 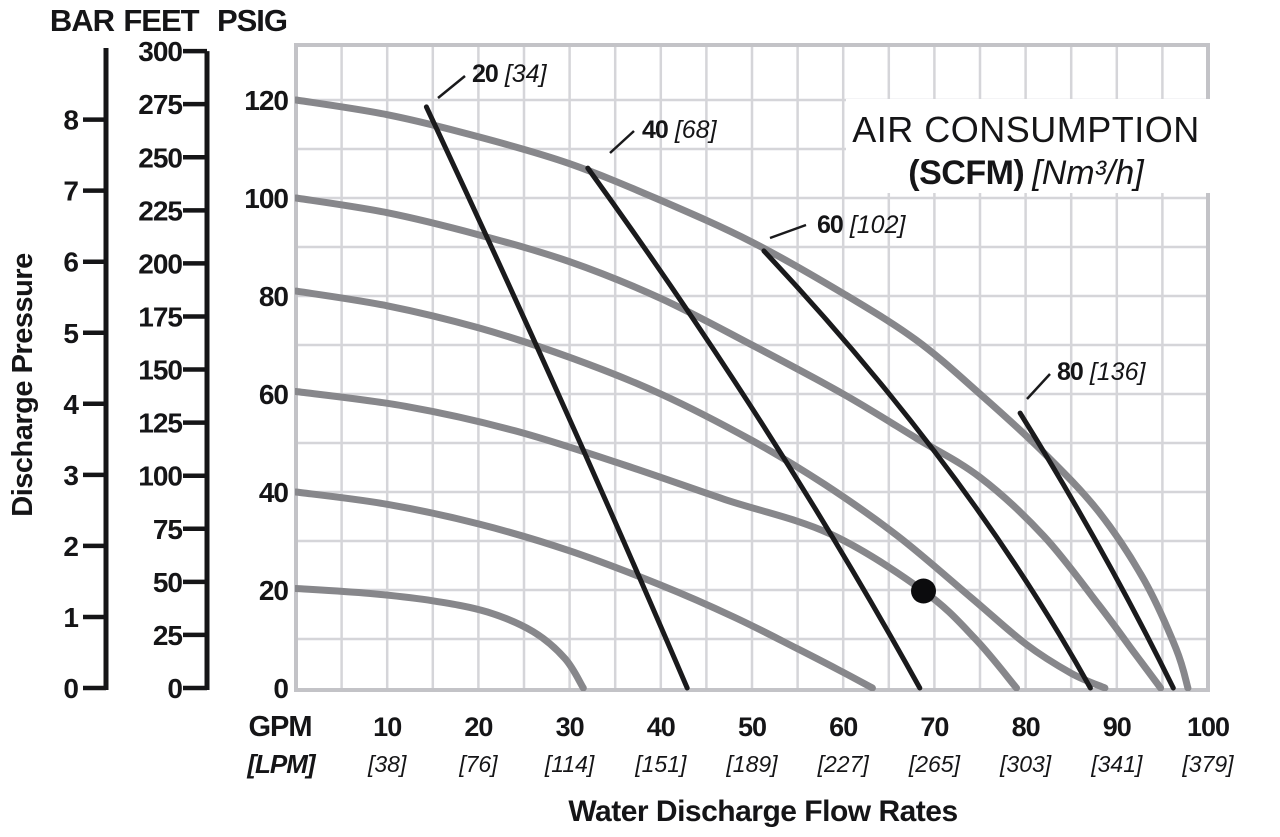 I want to click on psig-tick-label: 60, so click(x=274, y=394).